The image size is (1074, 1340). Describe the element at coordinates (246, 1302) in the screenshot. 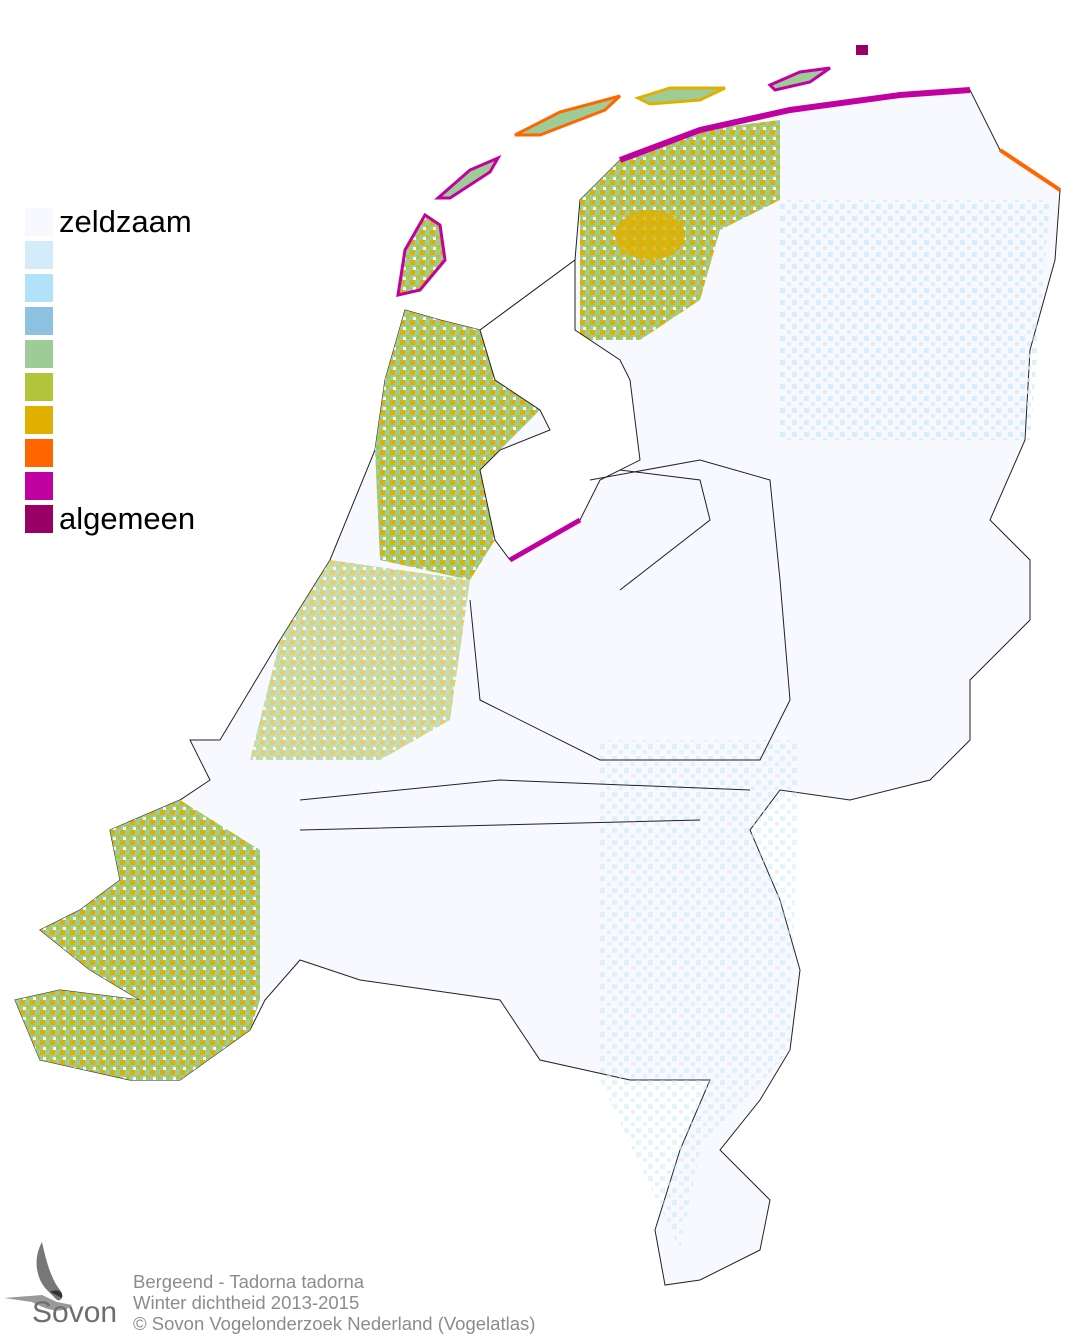

I see `map-subtitle: Winter dichtheid 2013-2015` at that location.